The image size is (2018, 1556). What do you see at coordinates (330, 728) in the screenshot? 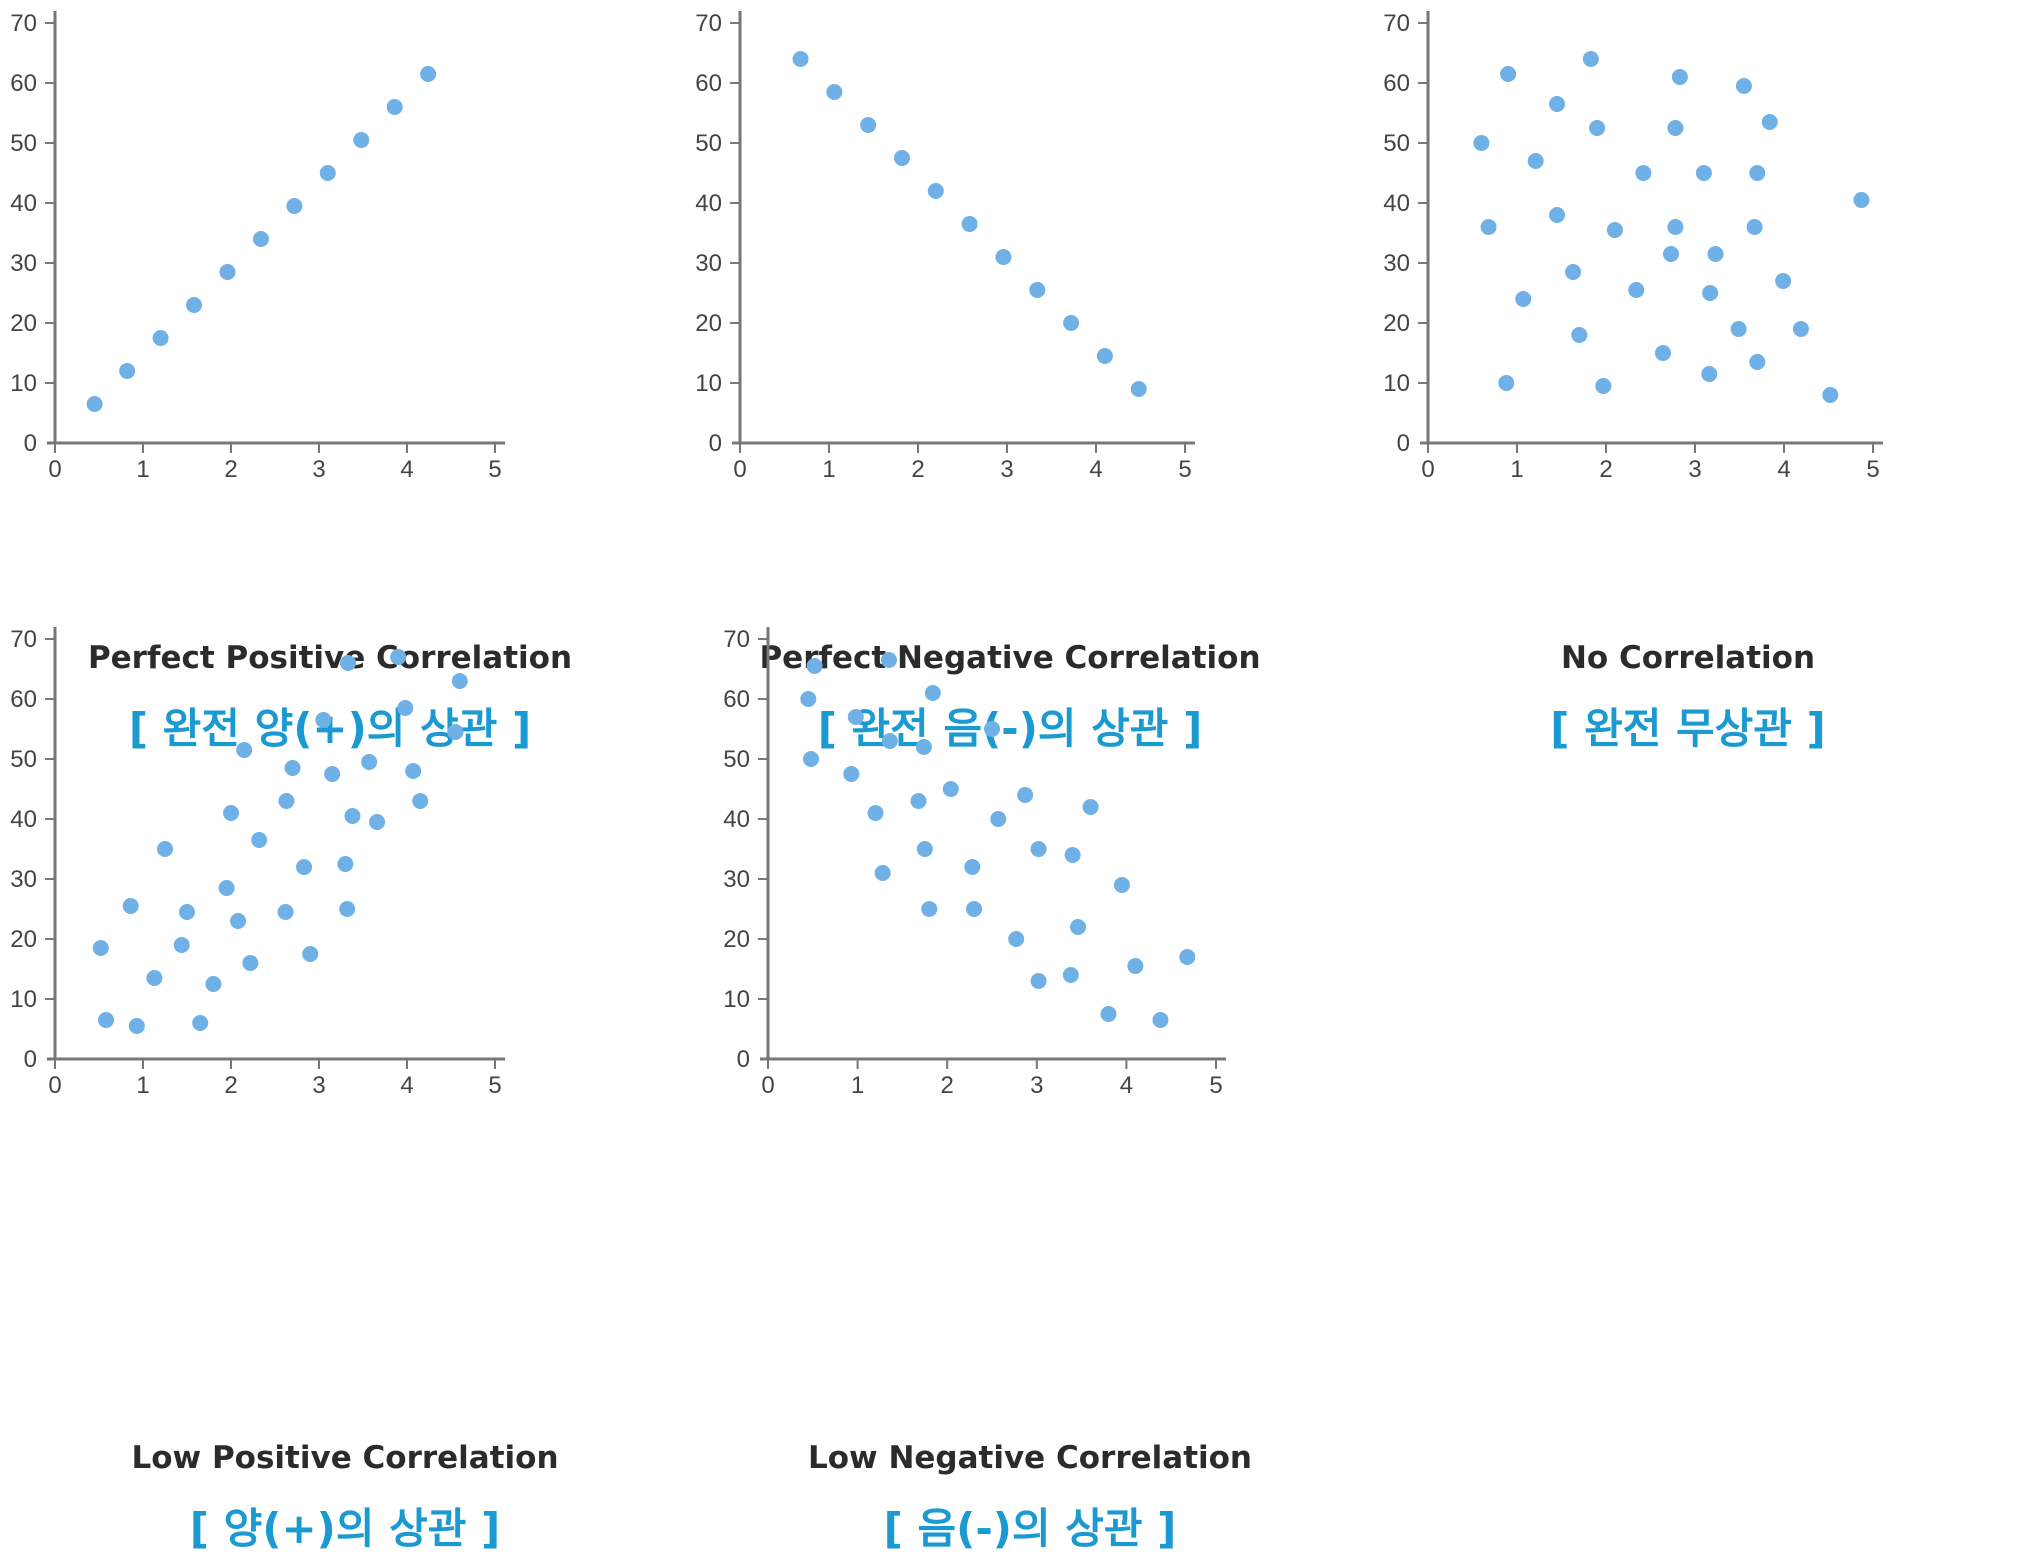
I see `chart-subtitle: [ 완전 양(+)의 상관 ]` at bounding box center [330, 728].